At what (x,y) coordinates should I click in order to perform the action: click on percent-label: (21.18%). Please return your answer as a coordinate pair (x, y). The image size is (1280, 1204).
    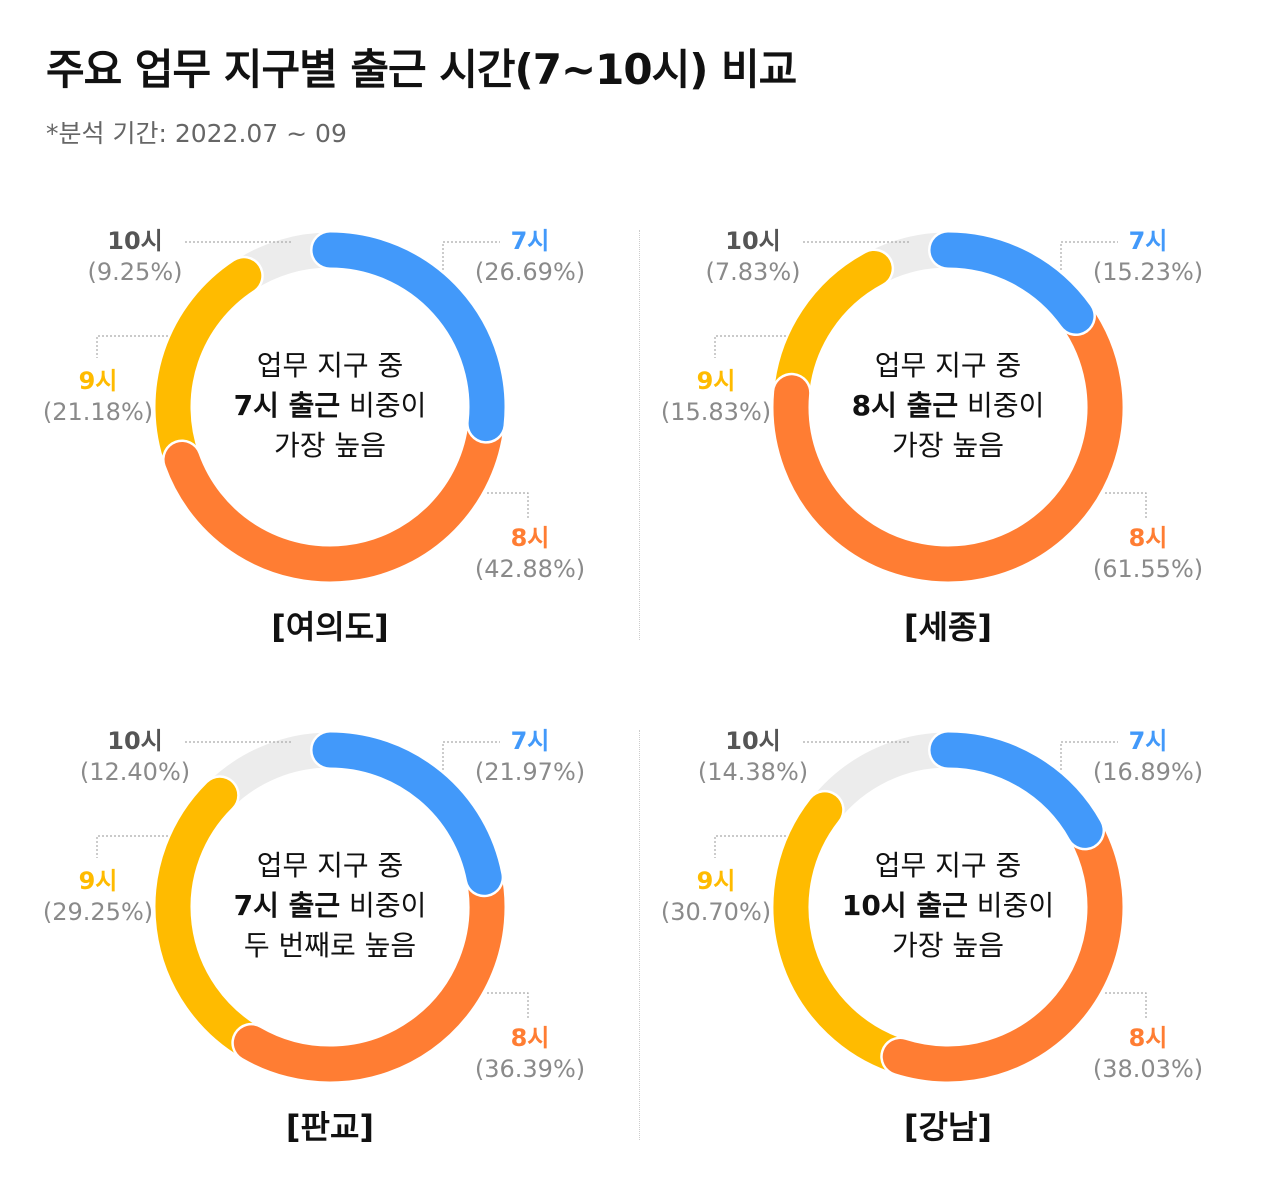
    Looking at the image, I should click on (98, 412).